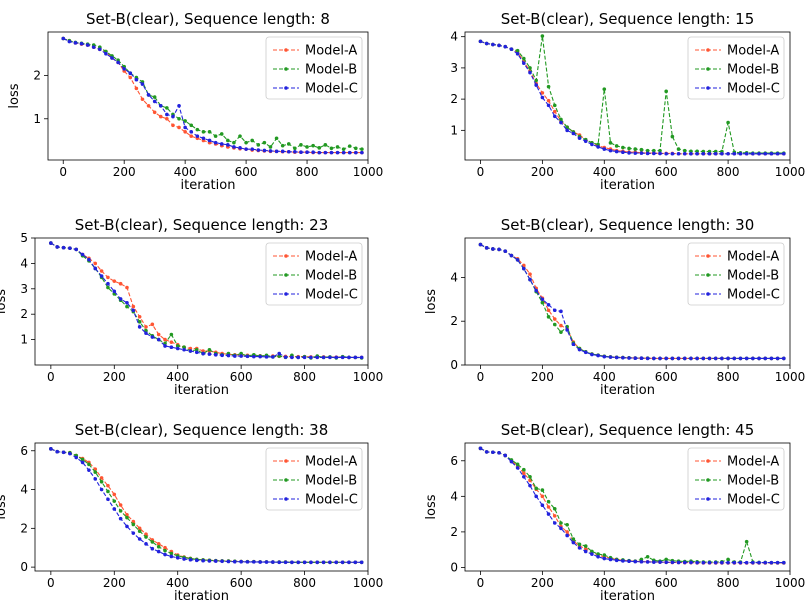 The width and height of the screenshot is (807, 603). Describe the element at coordinates (628, 225) in the screenshot. I see `subplot-title: Set-B(clear), Sequence length: 30` at that location.